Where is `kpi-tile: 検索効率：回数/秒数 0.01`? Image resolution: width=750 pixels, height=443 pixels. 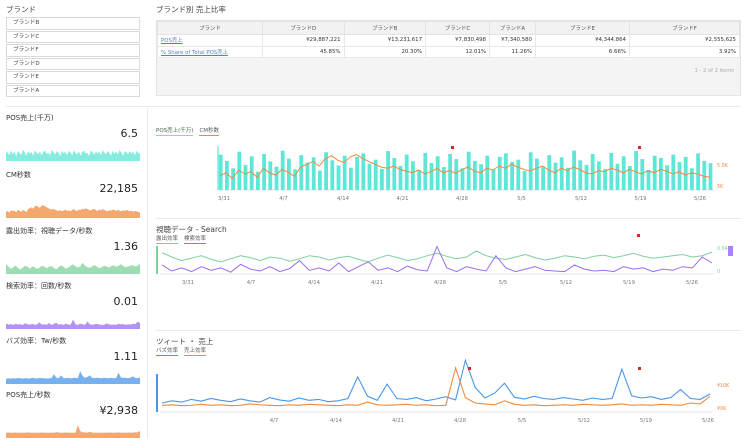 kpi-tile: 検索効率：回数/秒数 0.01 is located at coordinates (73, 305).